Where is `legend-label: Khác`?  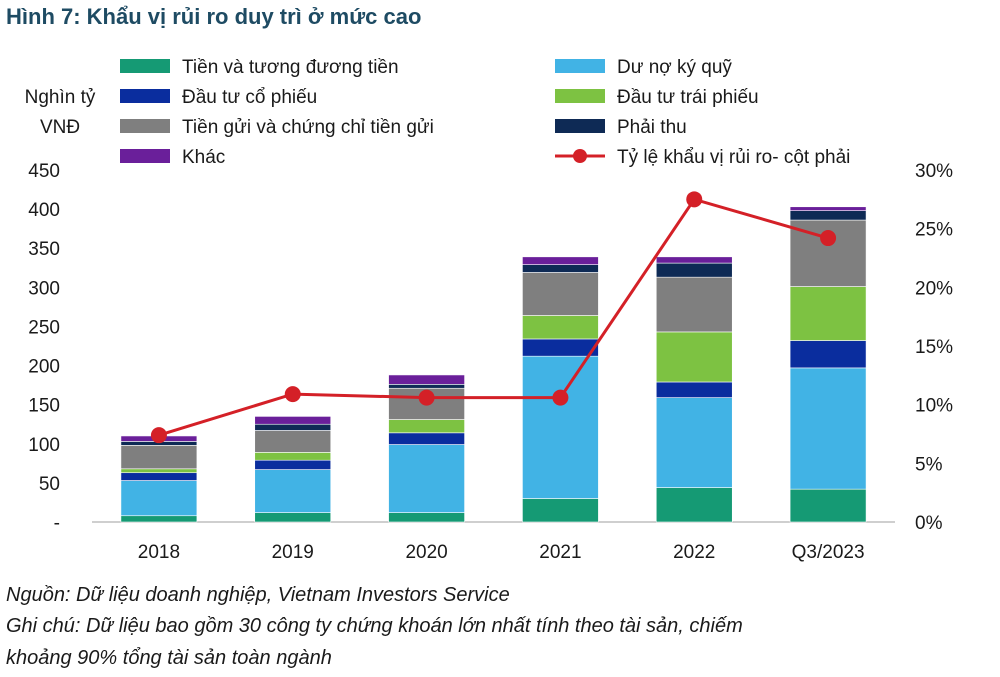 legend-label: Khác is located at coordinates (203, 157).